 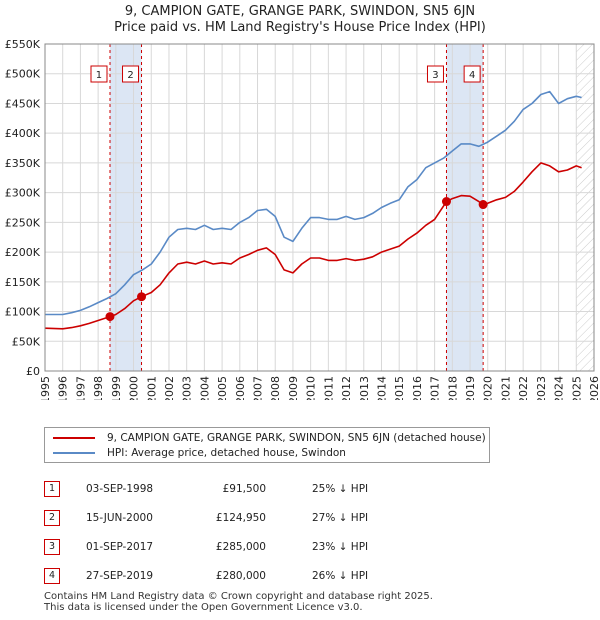 I want to click on sale-date: 03-SEP-1998, so click(x=120, y=488).